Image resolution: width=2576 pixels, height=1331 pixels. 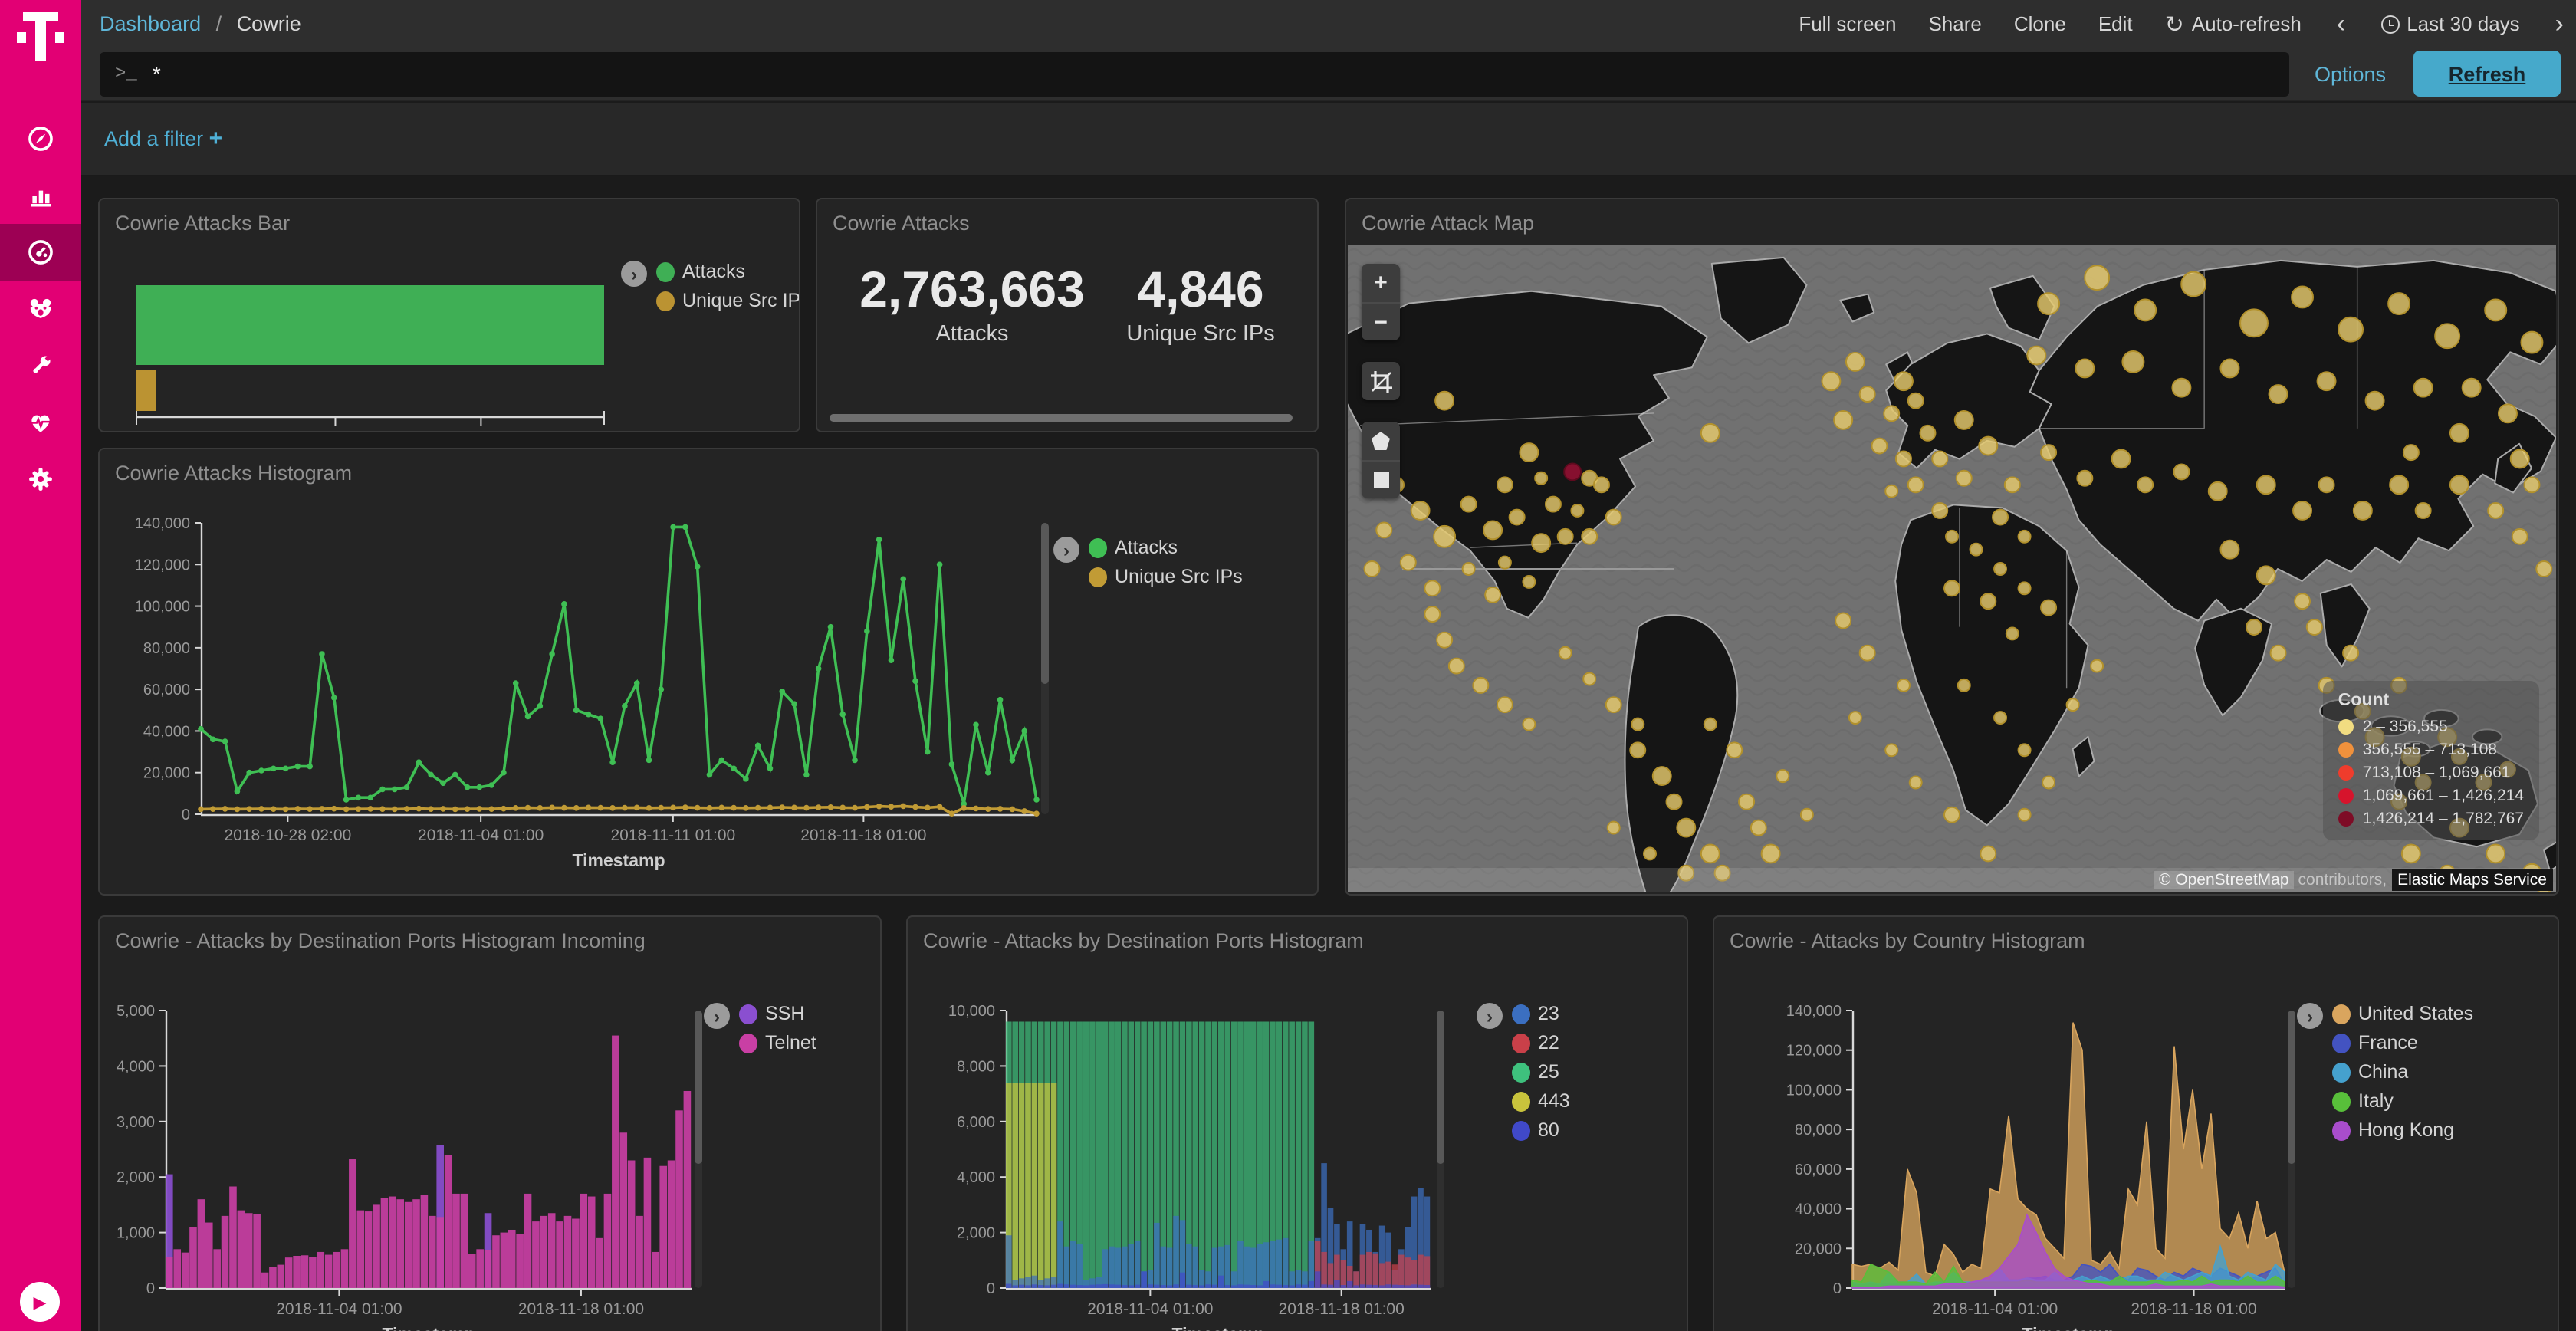 I want to click on legend-item: 80, so click(x=1541, y=1130).